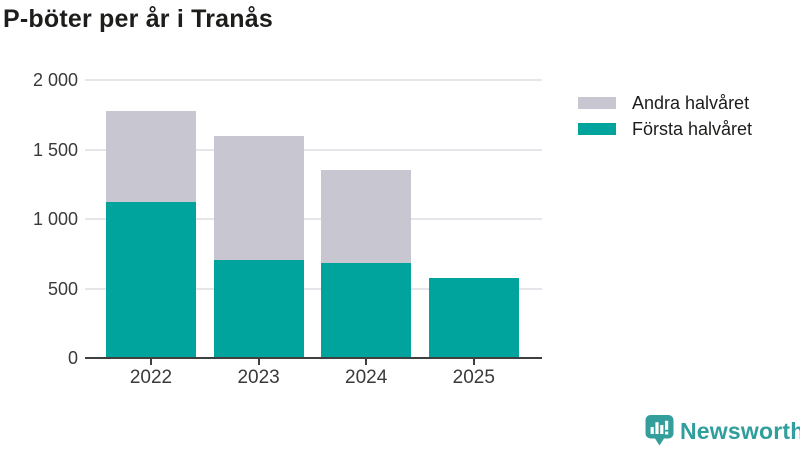 The width and height of the screenshot is (800, 450). I want to click on bar-2024-andra-halvaret, so click(366, 216).